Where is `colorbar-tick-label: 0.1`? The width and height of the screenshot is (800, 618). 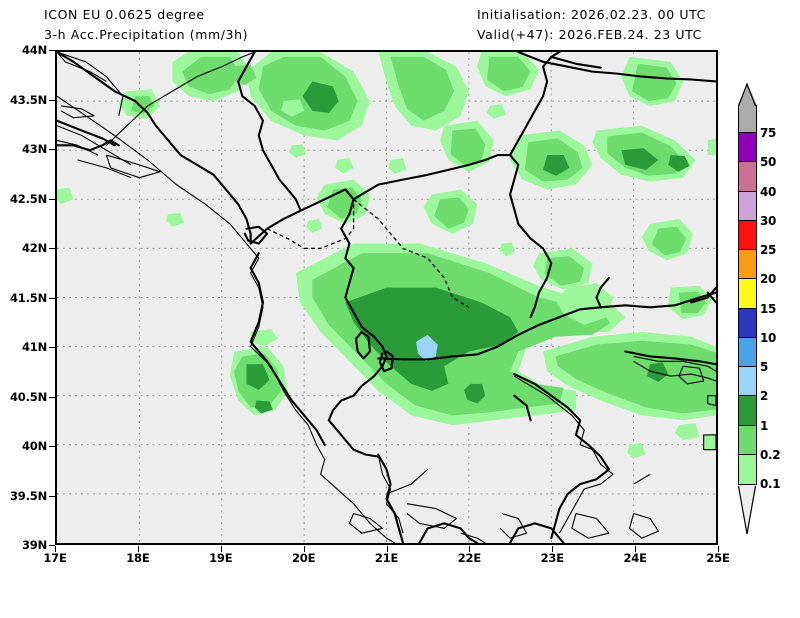
colorbar-tick-label: 0.1 is located at coordinates (770, 484).